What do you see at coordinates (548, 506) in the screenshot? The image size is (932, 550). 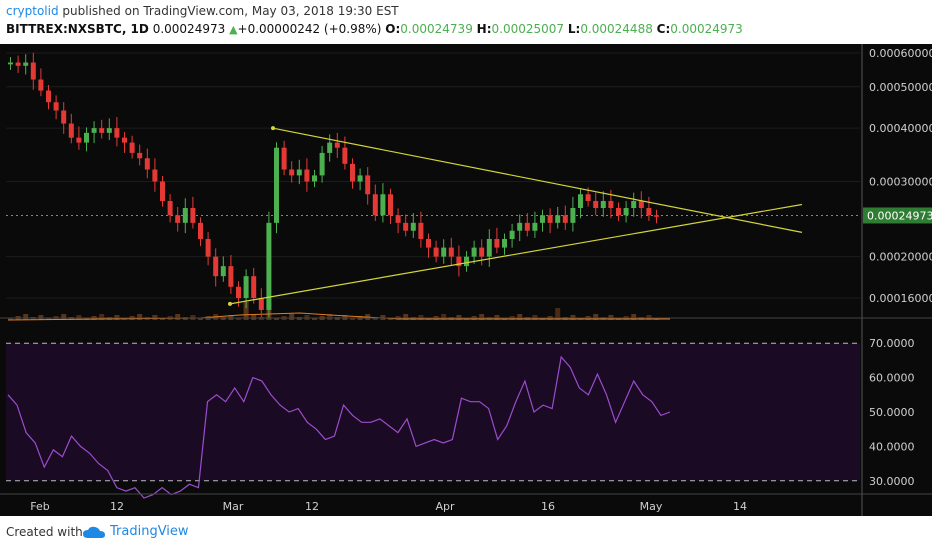 I see `time-tick-label: 16` at bounding box center [548, 506].